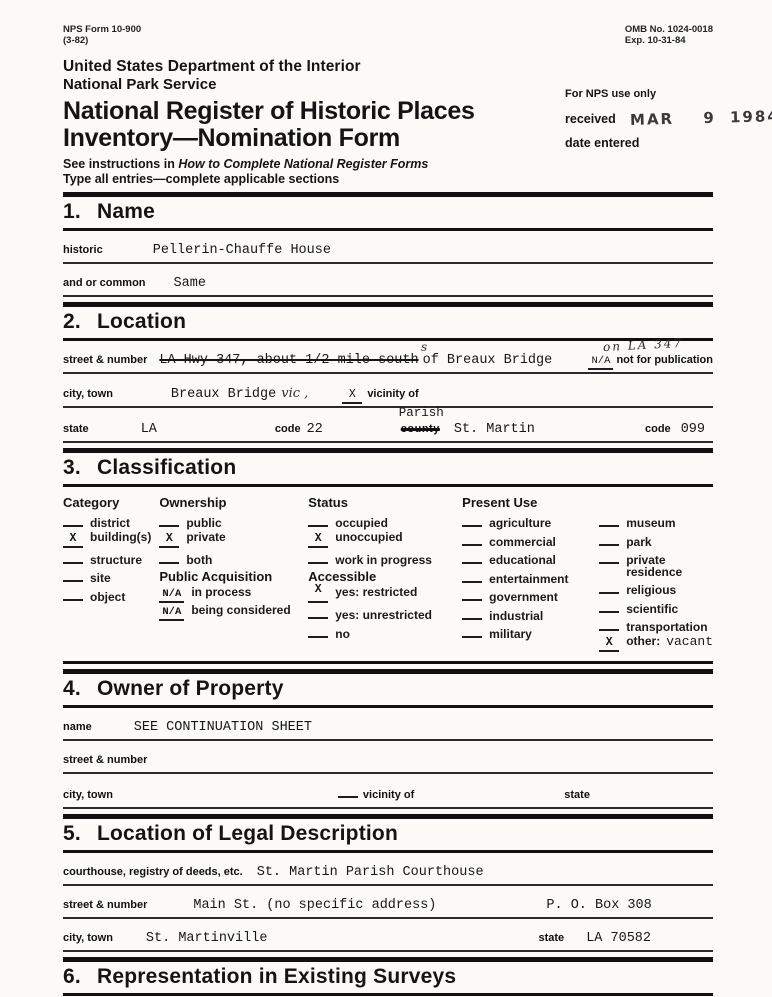  What do you see at coordinates (100, 578) in the screenshot?
I see `site-label: site` at bounding box center [100, 578].